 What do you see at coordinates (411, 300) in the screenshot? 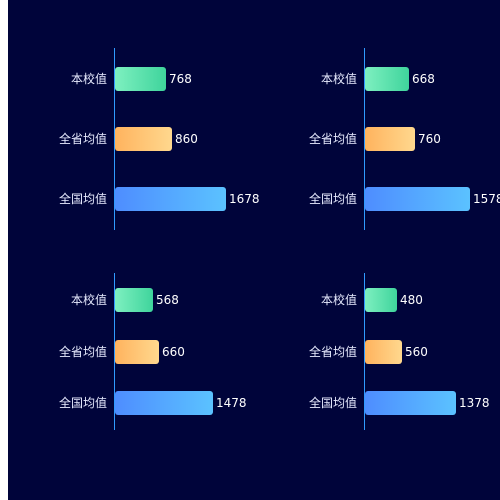
I see `value-label-school: 480` at bounding box center [411, 300].